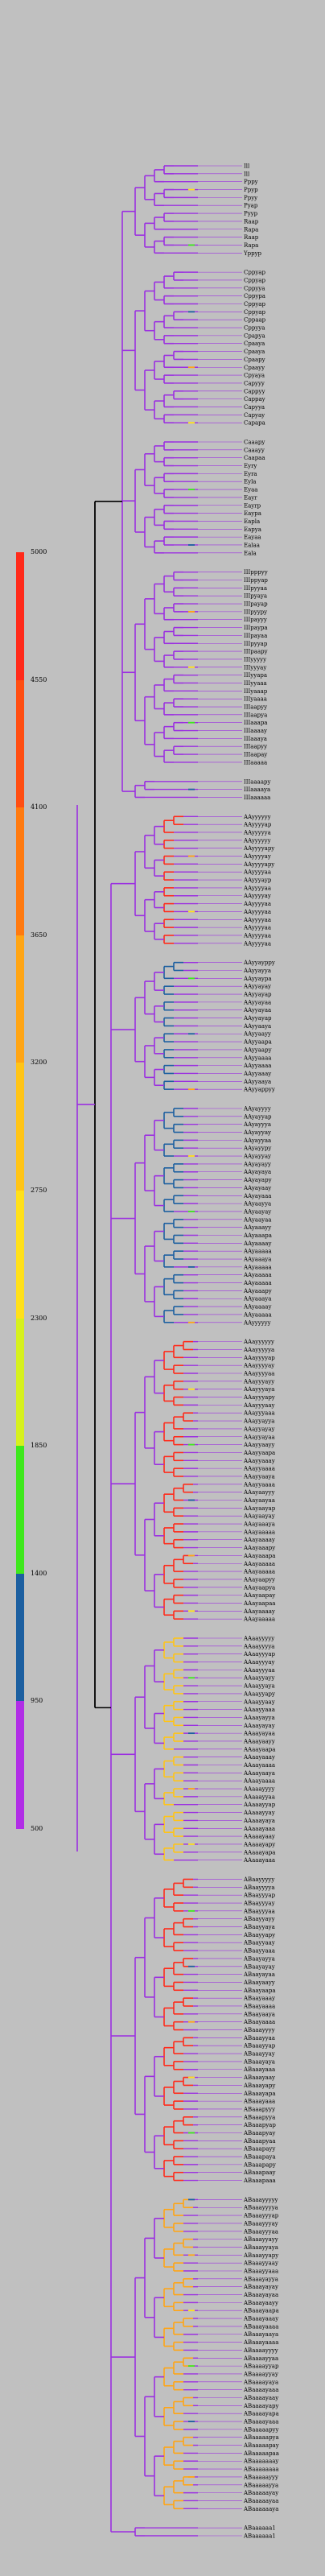 This screenshot has height=2576, width=325. I want to click on leaf-label: AAaayaaaa, so click(259, 1766).